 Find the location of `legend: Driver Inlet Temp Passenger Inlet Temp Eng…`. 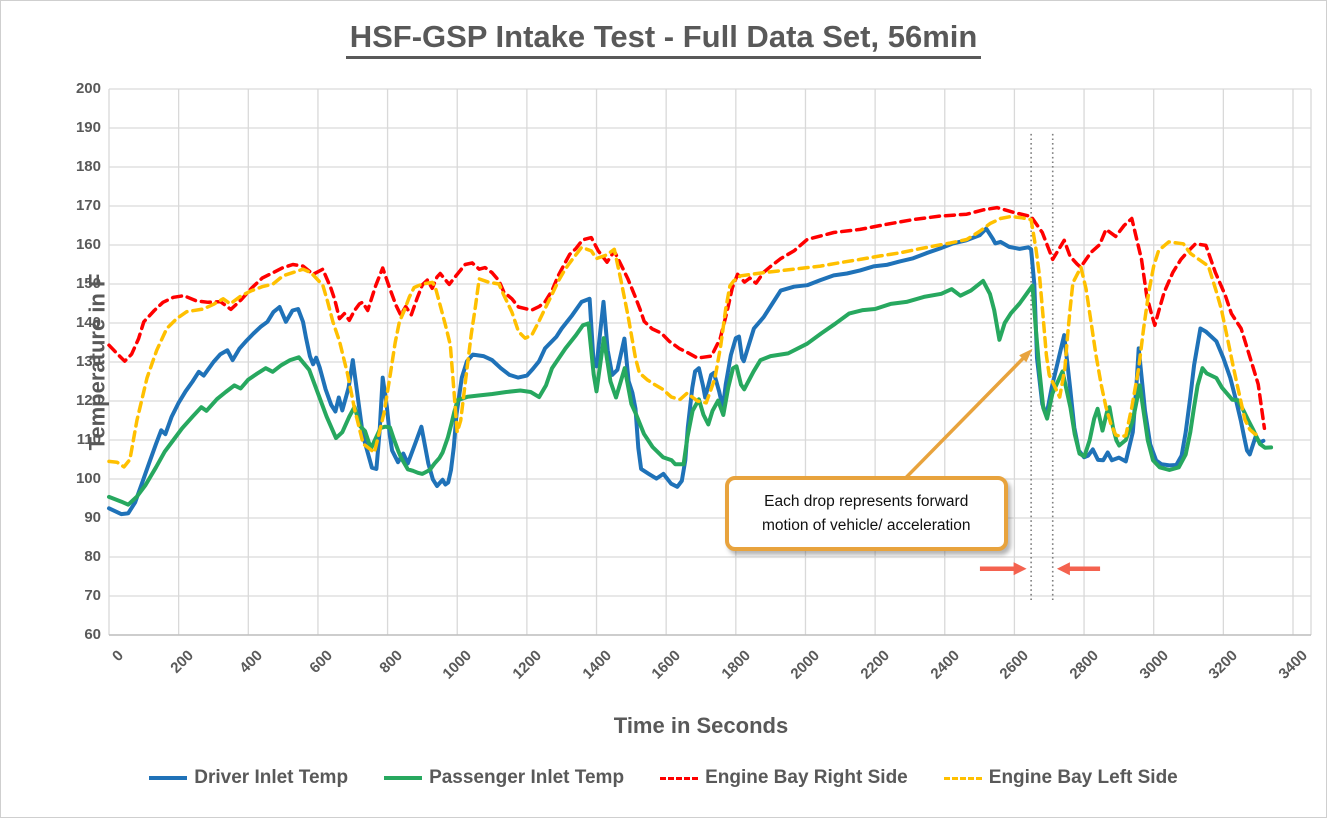

legend: Driver Inlet Temp Passenger Inlet Temp Eng… is located at coordinates (663, 778).